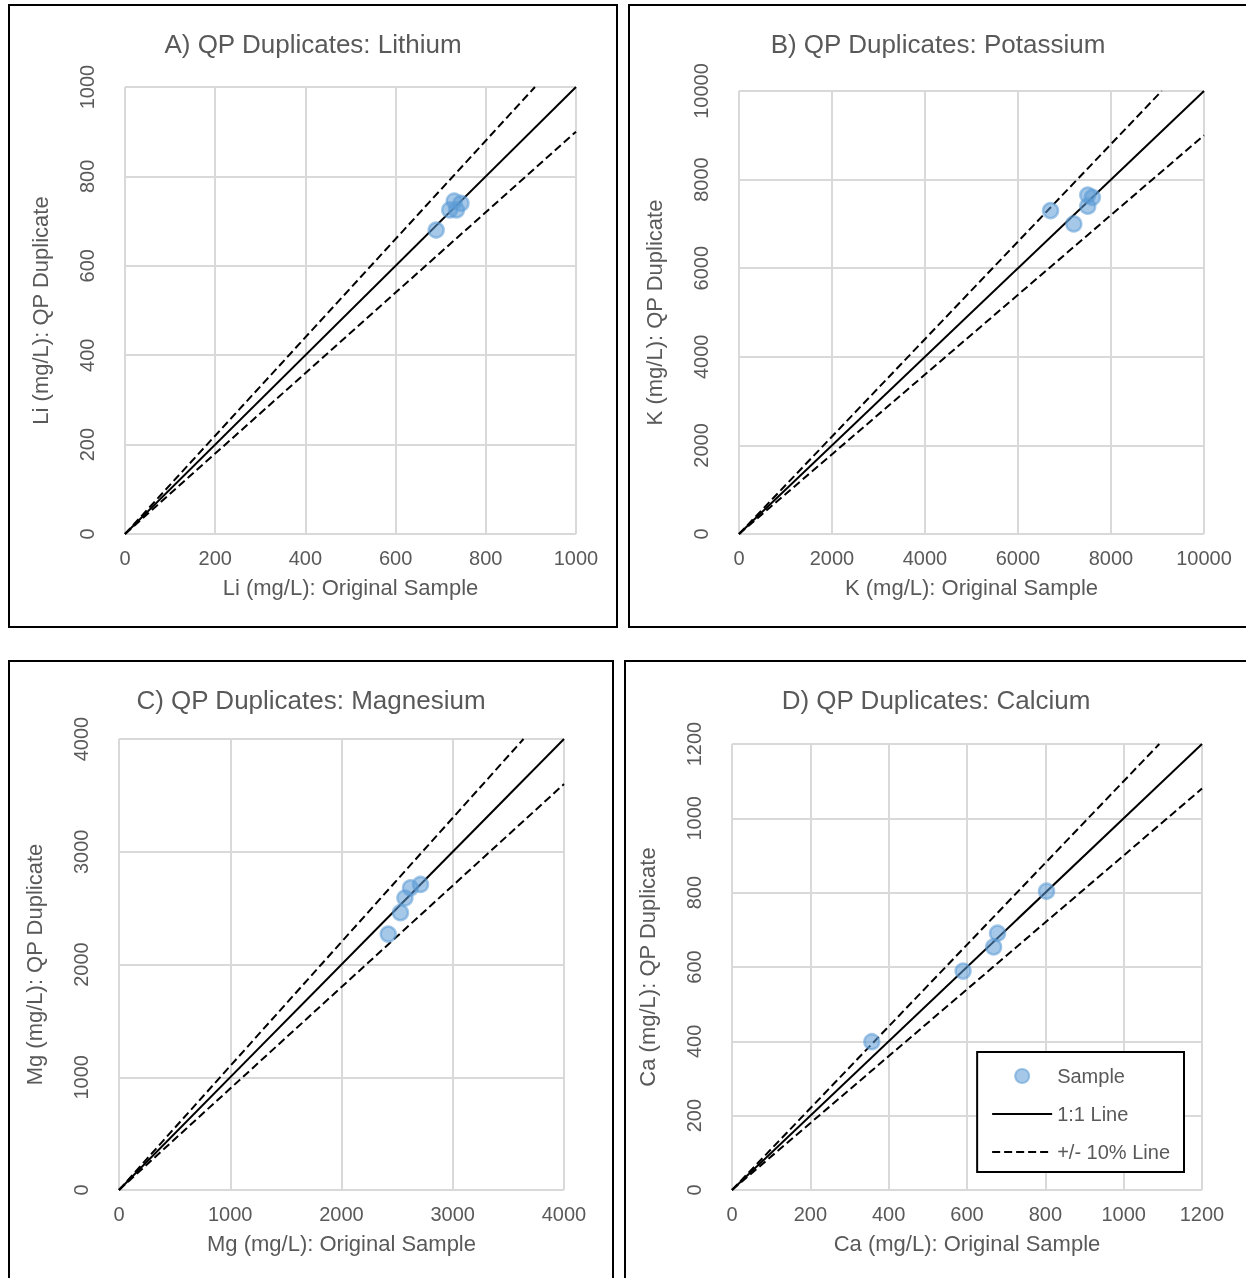  Describe the element at coordinates (1018, 558) in the screenshot. I see `x-tick-label: 6000` at that location.